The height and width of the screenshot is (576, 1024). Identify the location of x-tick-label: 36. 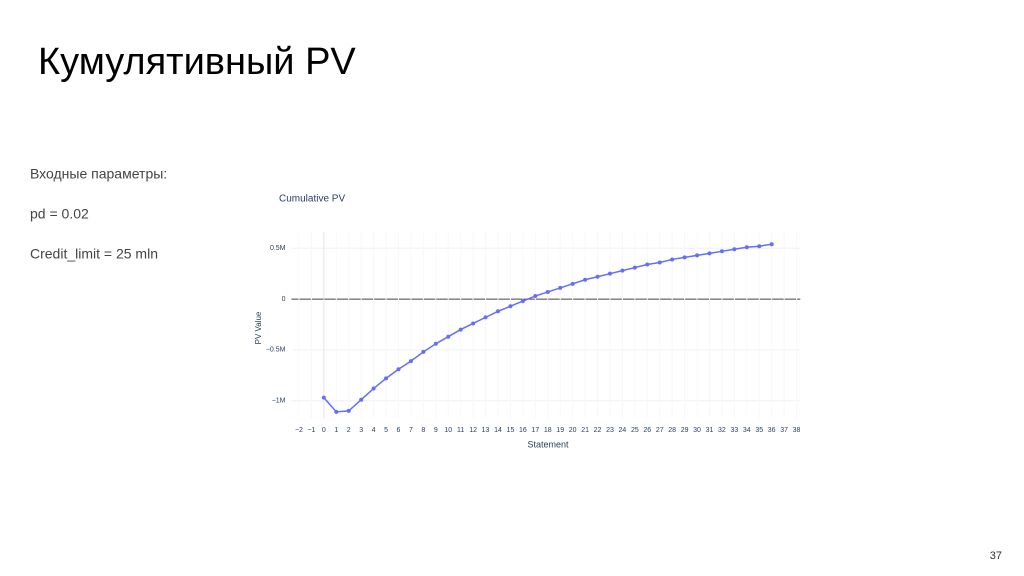
(772, 430).